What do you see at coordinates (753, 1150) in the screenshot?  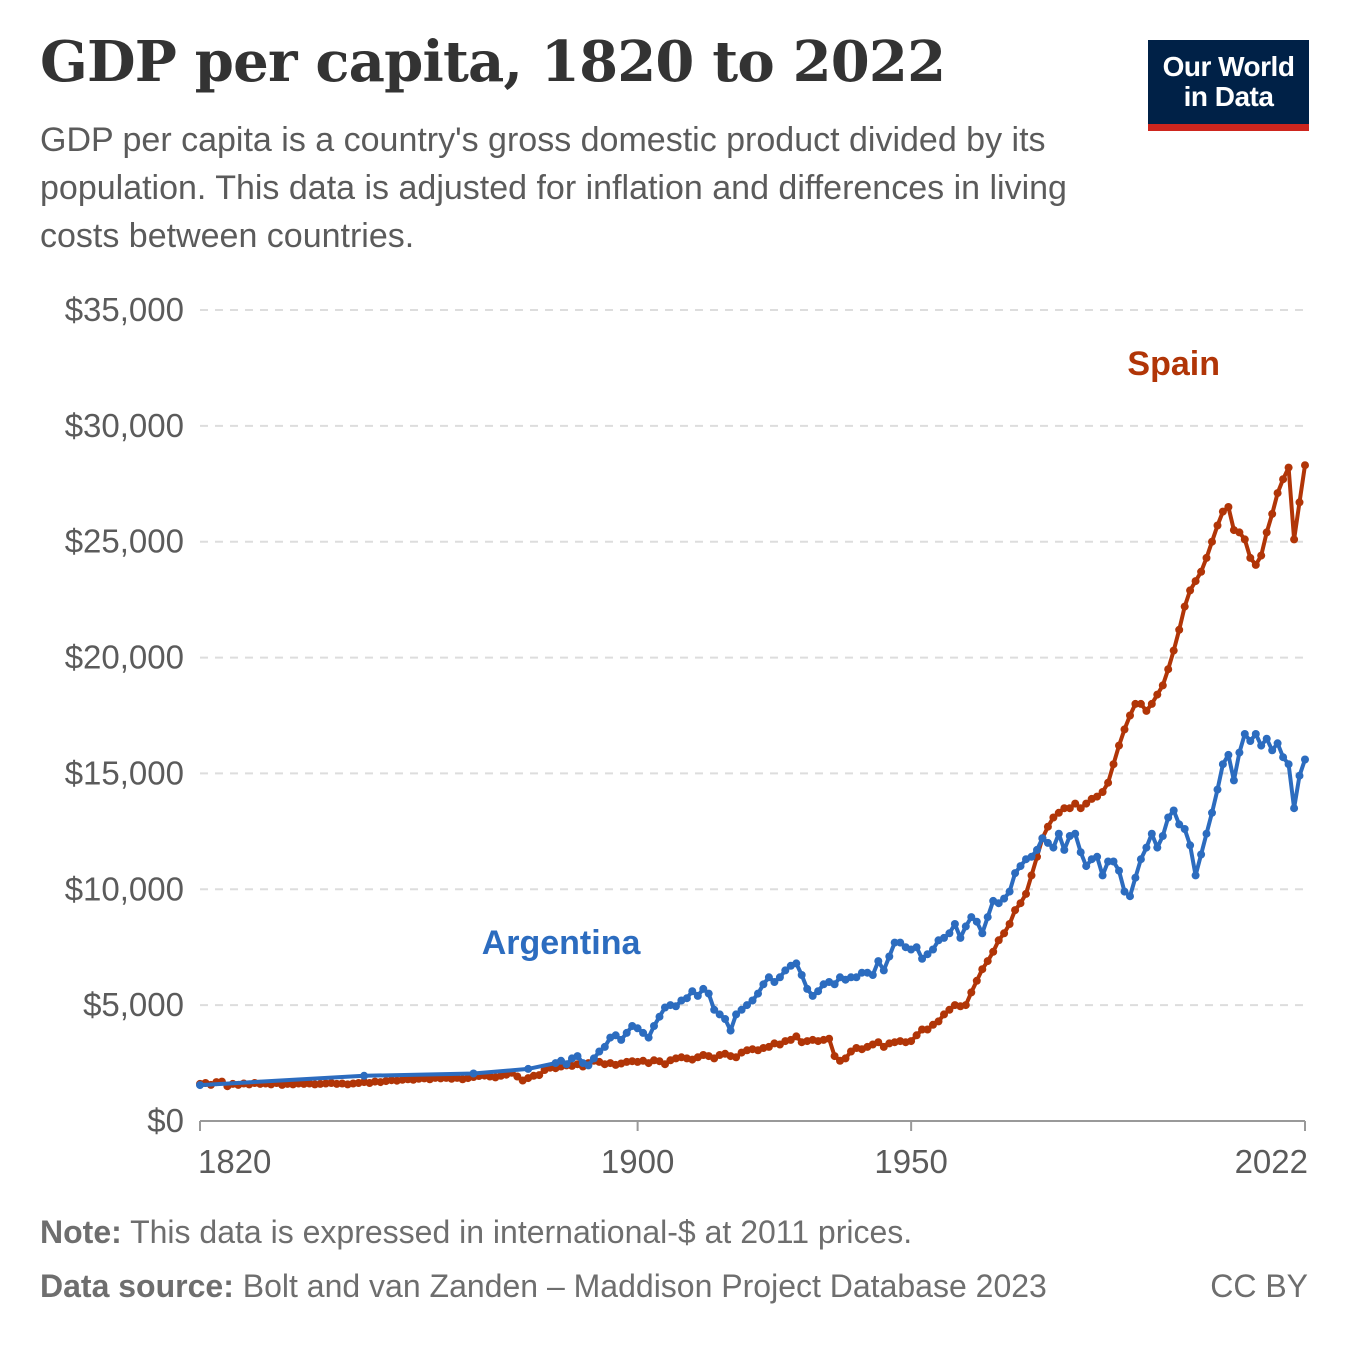 I see `x-axis: 1820 1900 1950 2022` at bounding box center [753, 1150].